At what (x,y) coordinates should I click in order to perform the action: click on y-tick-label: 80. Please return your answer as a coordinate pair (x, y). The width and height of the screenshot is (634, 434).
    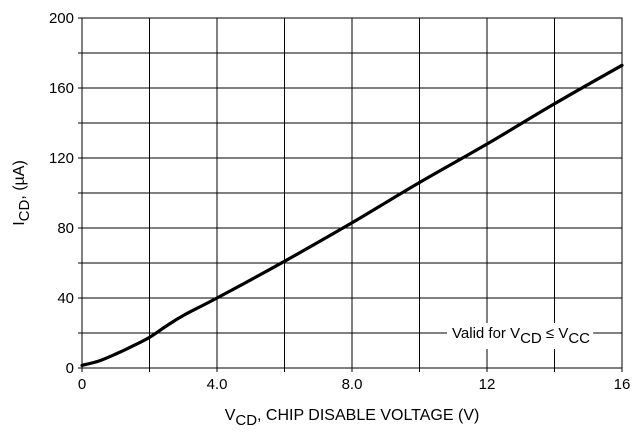
    Looking at the image, I should click on (65, 228).